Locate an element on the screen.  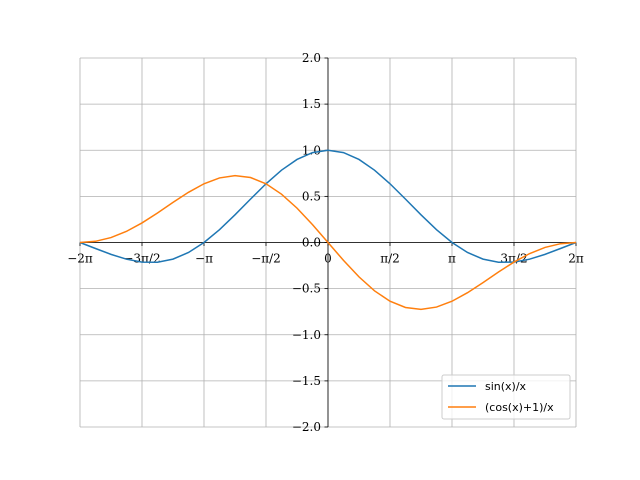
y-tick-label: −1.0 is located at coordinates (306, 335).